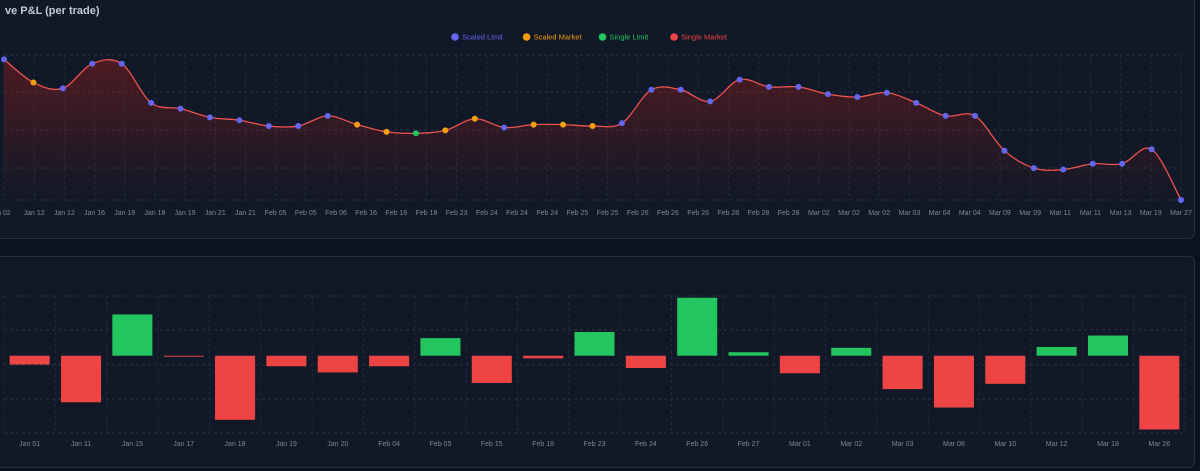 The height and width of the screenshot is (471, 1200). Describe the element at coordinates (1181, 213) in the screenshot. I see `x-tick-label: Mar 27` at that location.